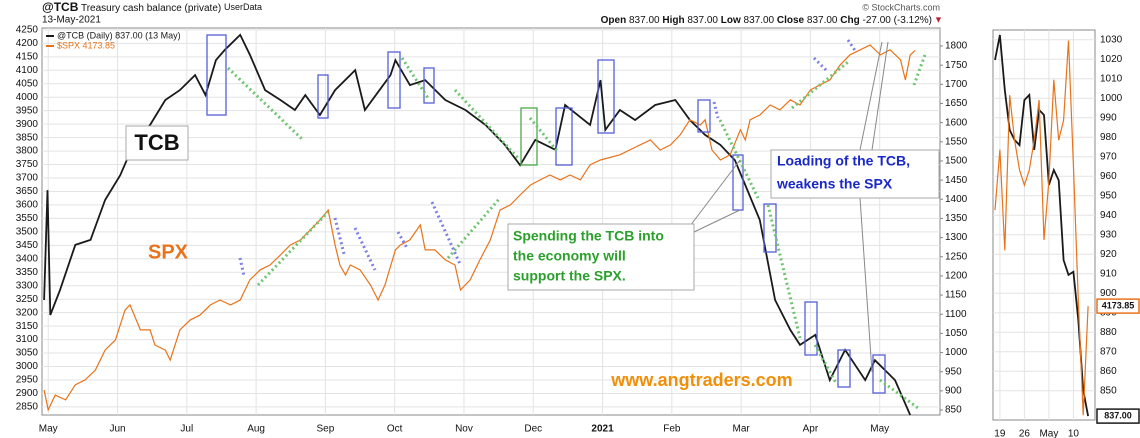  I want to click on y-tick-label: 2850, so click(27, 407).